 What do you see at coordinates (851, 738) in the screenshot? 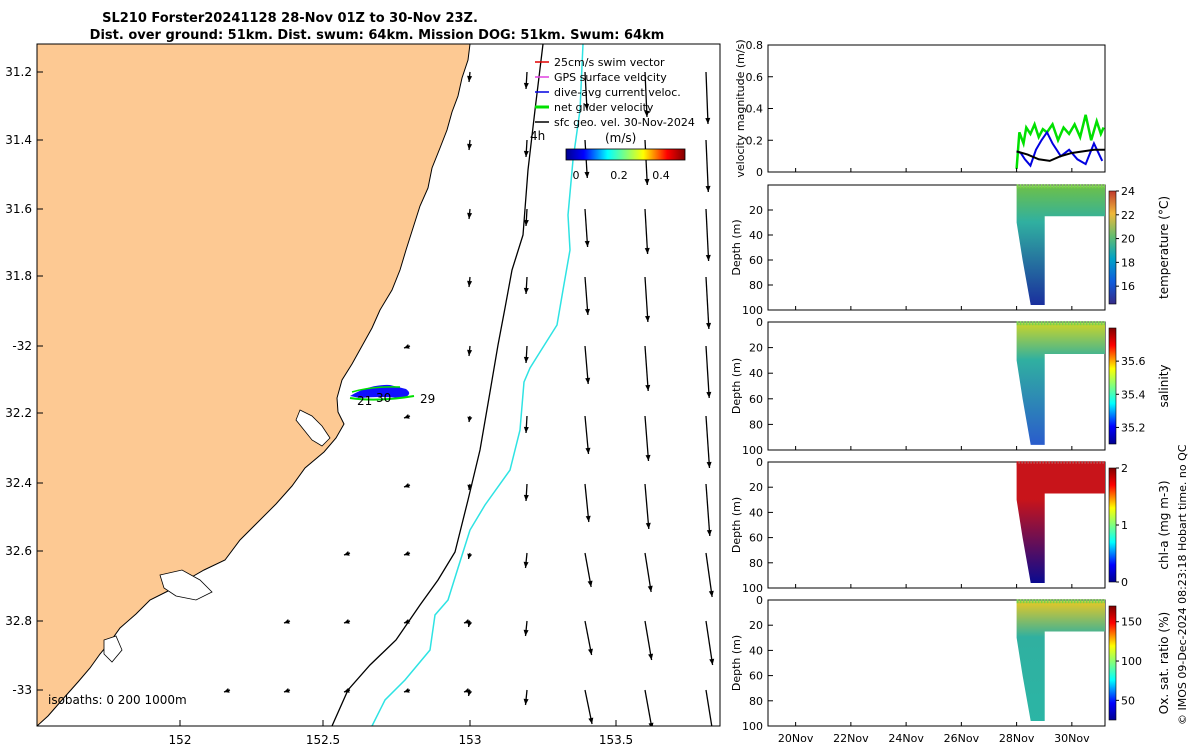
I see `time-tick: 22Nov` at bounding box center [851, 738].